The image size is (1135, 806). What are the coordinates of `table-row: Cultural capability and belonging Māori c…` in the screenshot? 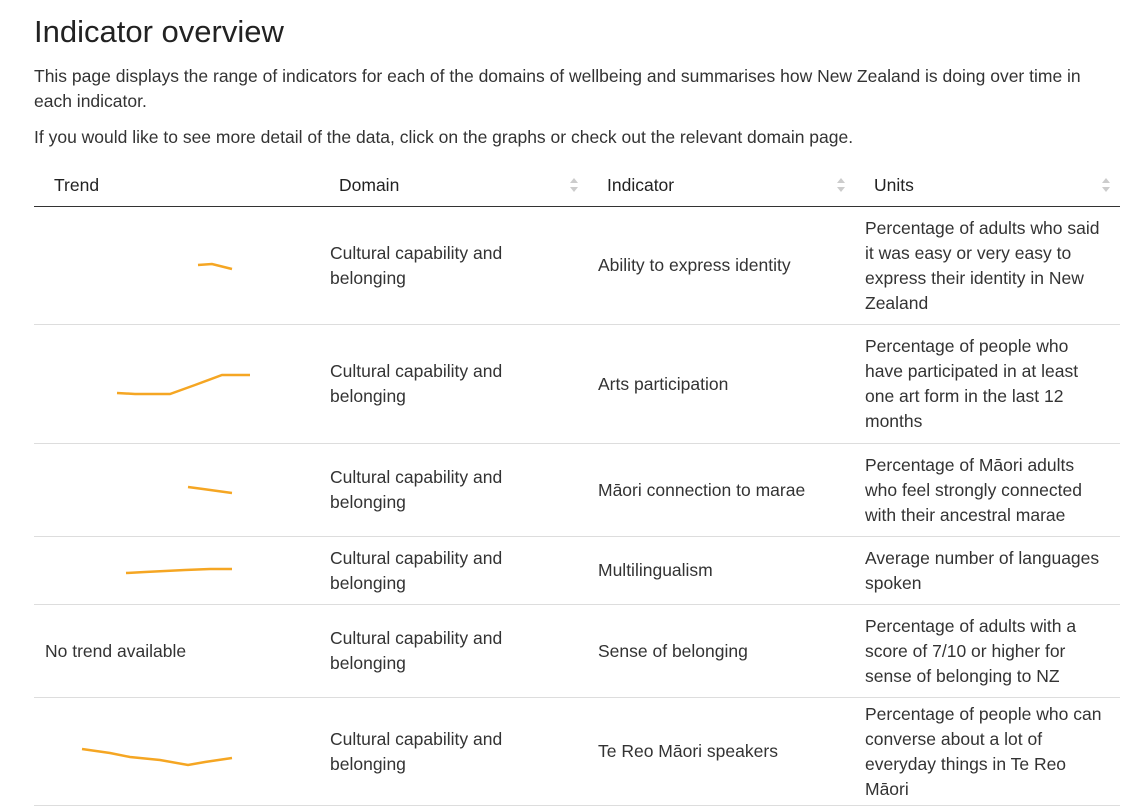 It's located at (577, 490).